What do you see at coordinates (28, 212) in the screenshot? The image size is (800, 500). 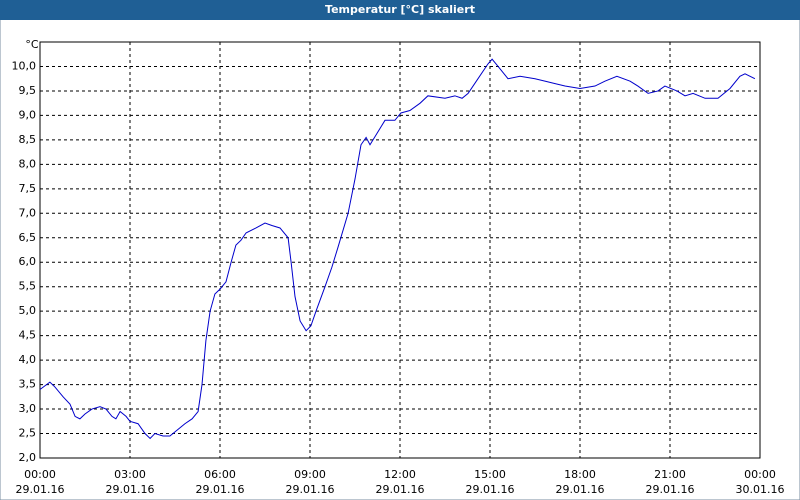 I see `y-tick-label: 7,0` at bounding box center [28, 212].